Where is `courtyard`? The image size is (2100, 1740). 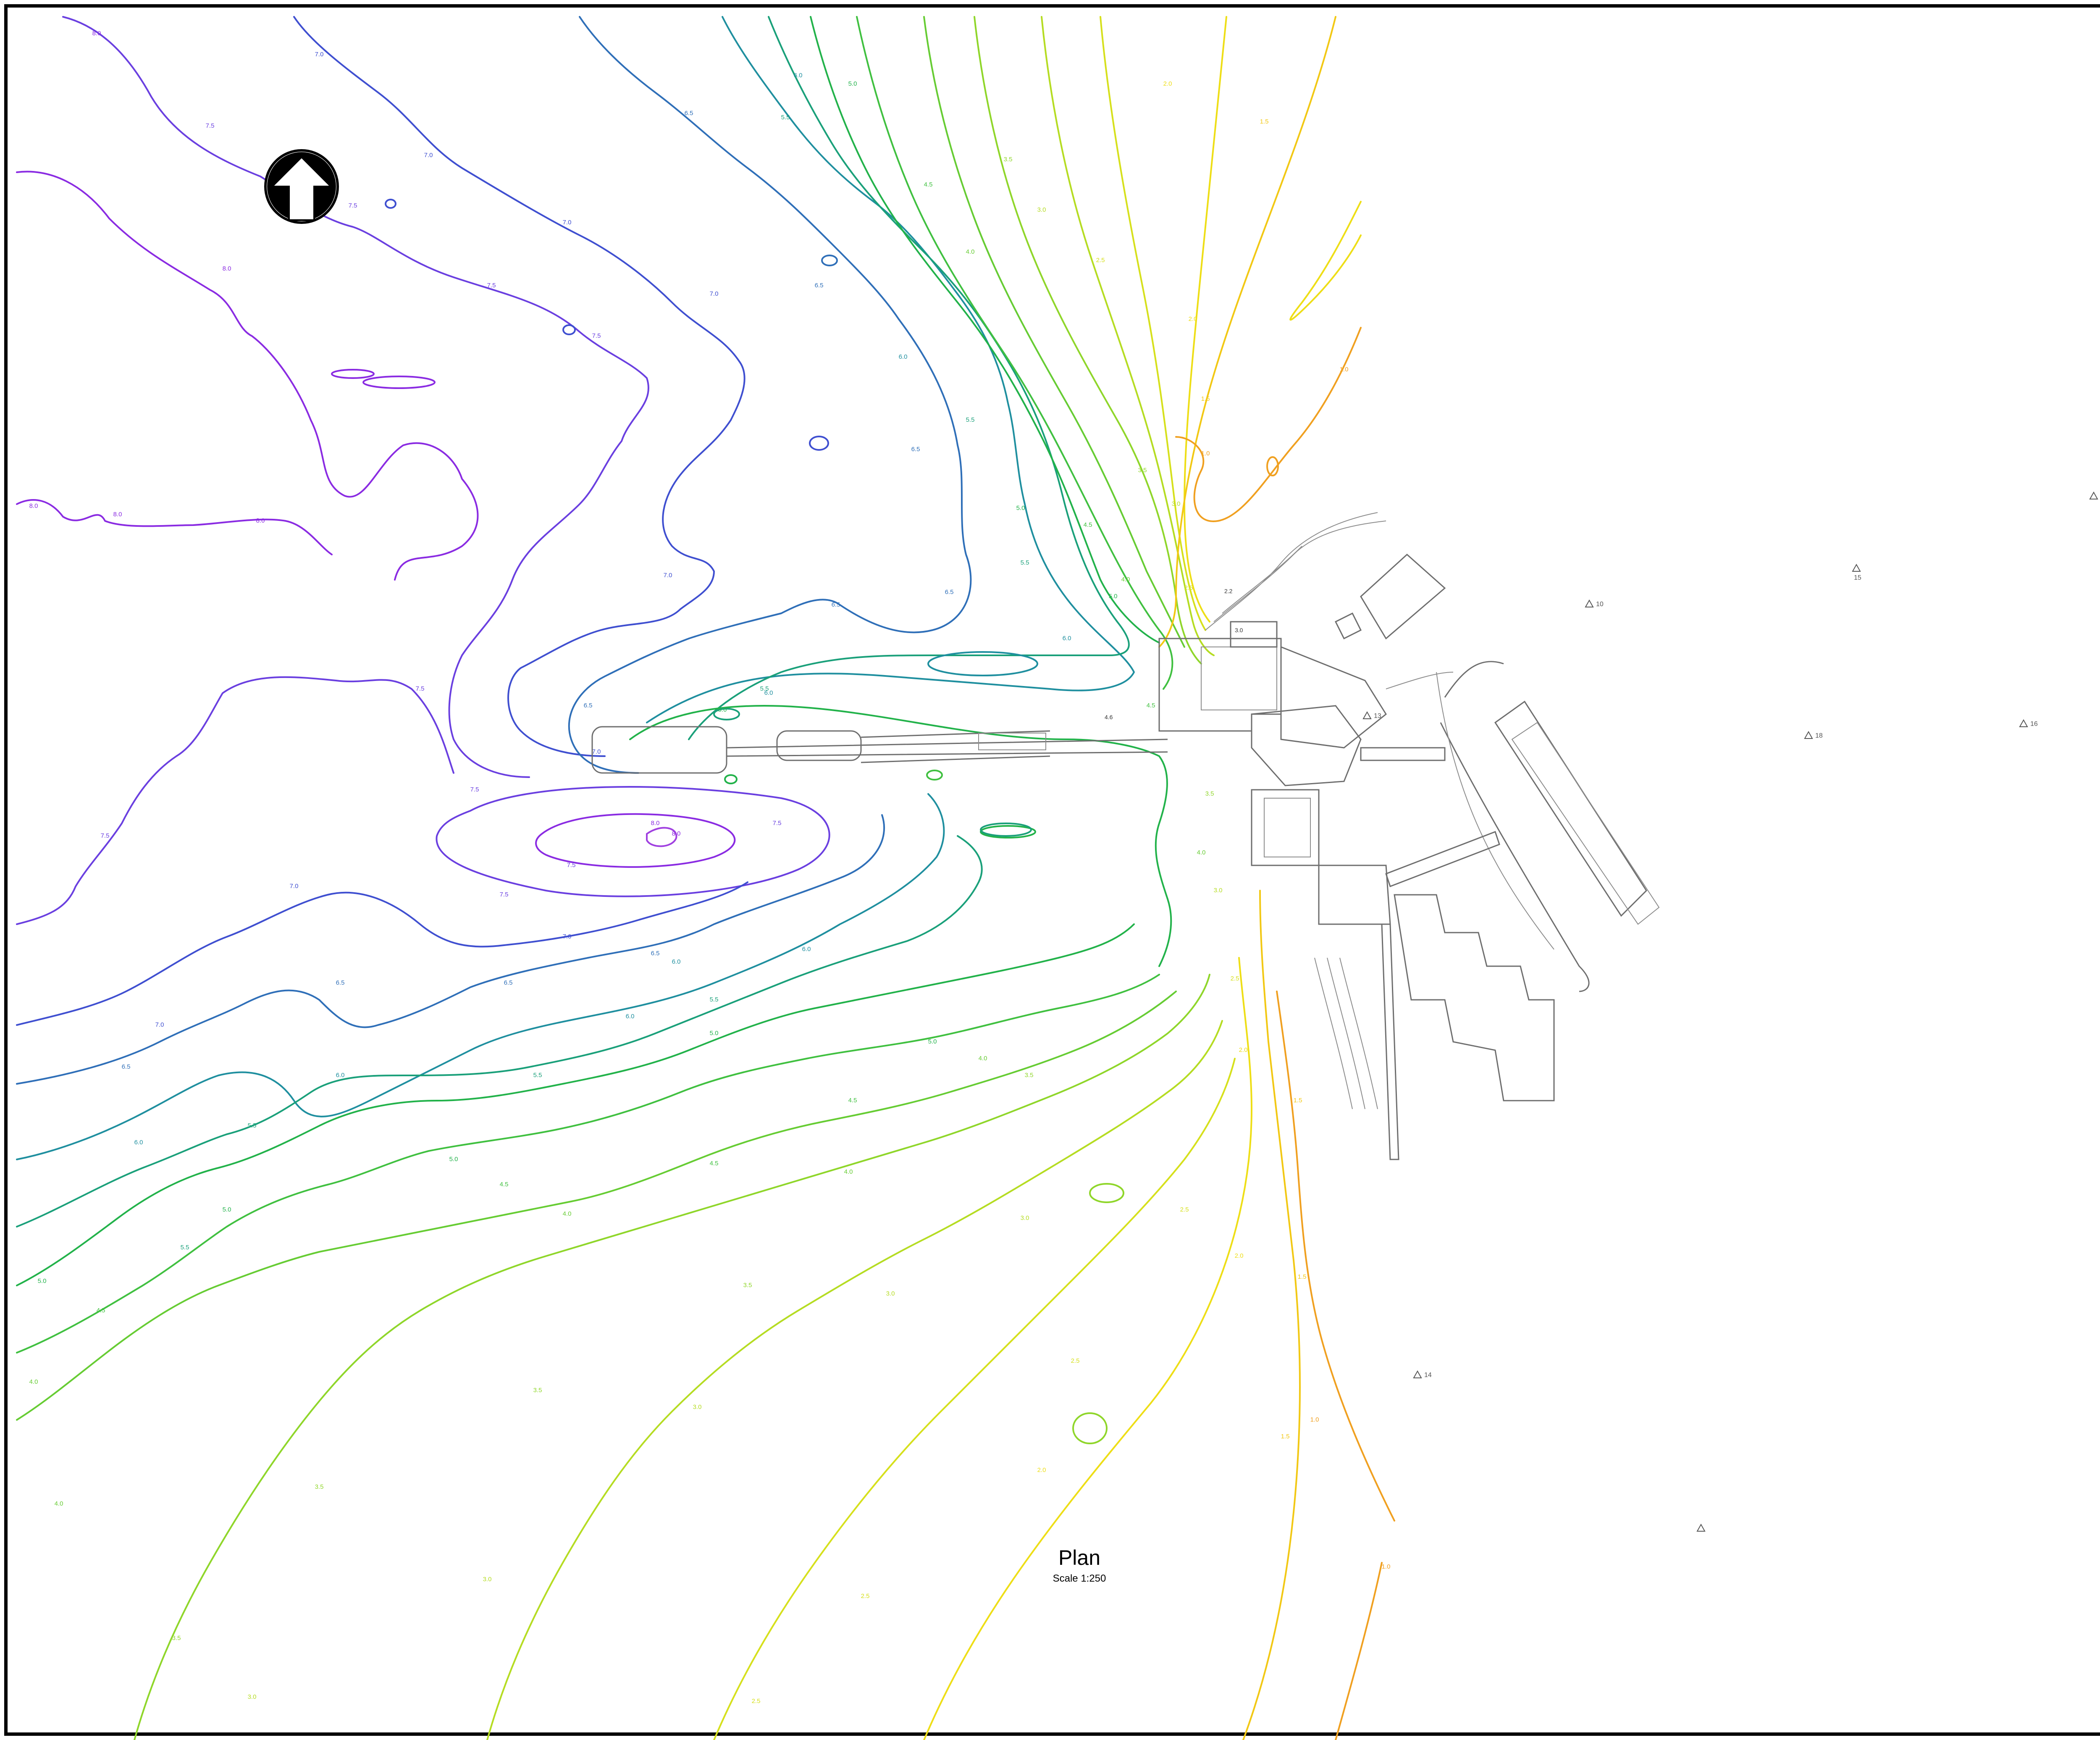
courtyard is located at coordinates (1239, 678).